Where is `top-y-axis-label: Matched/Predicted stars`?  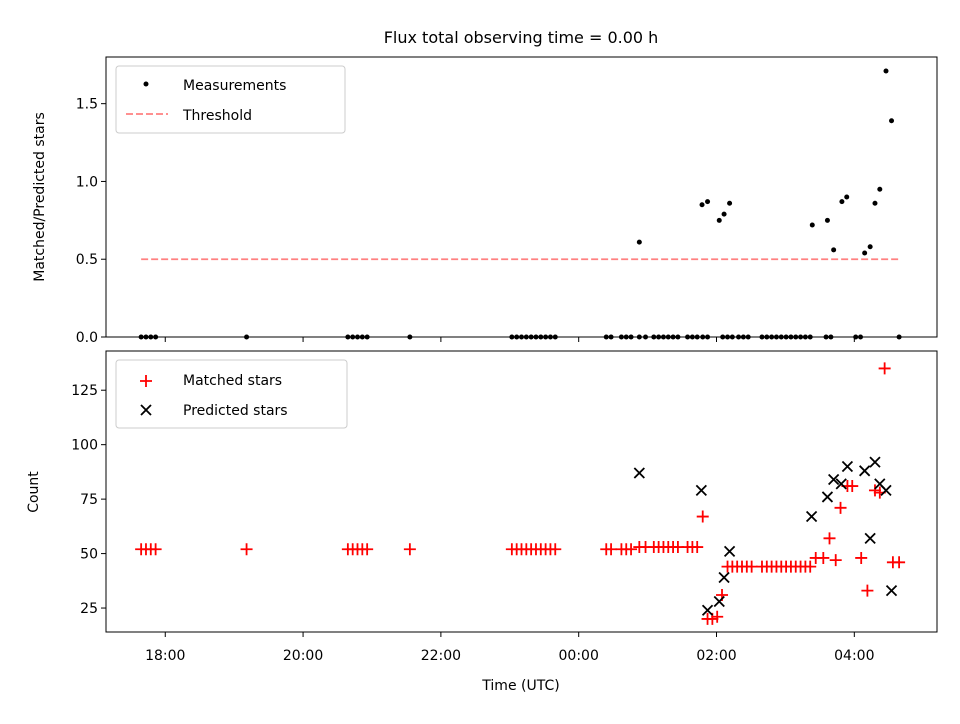 top-y-axis-label: Matched/Predicted stars is located at coordinates (40, 197).